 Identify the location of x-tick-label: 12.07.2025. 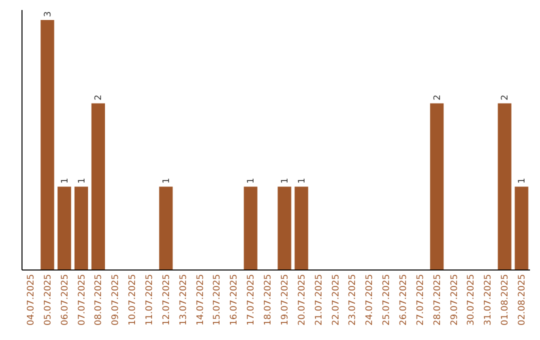
(167, 300).